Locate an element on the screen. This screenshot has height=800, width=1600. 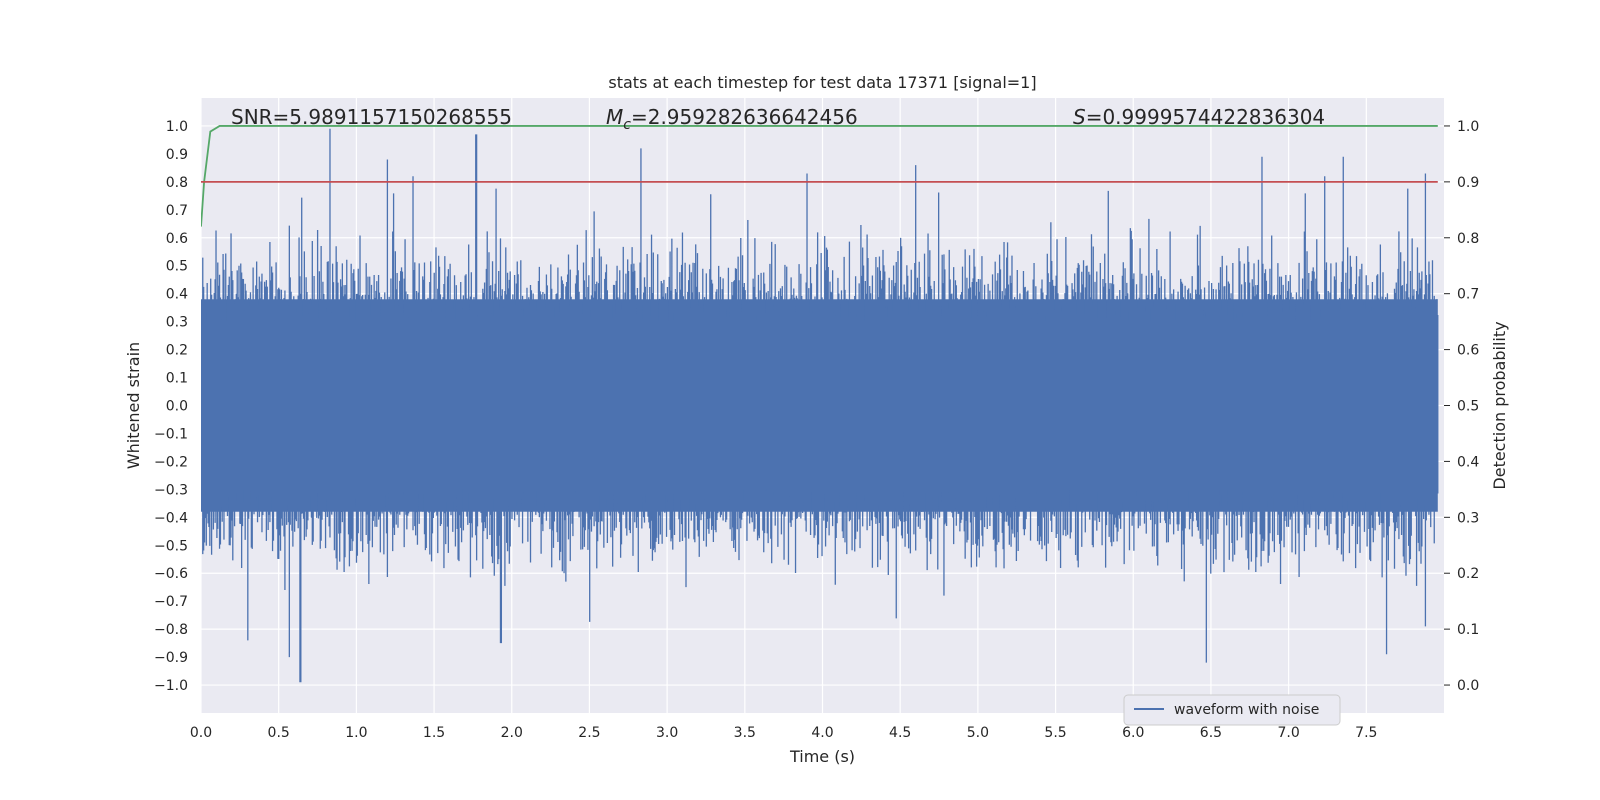
y-tick-label: 1.0 is located at coordinates (177, 127).